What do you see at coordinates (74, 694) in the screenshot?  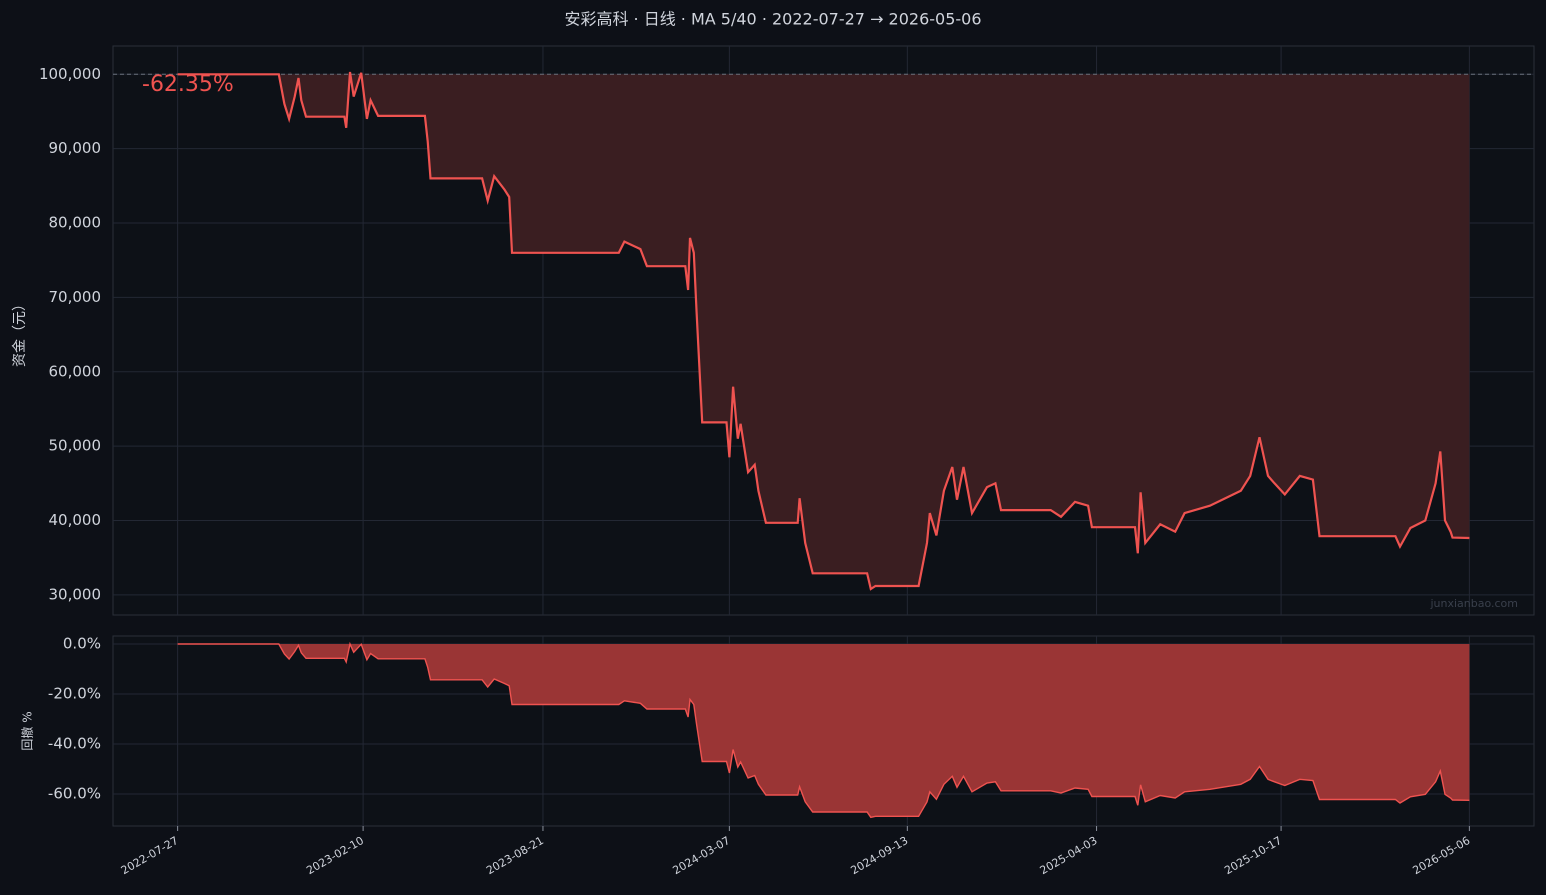 I see `y-tick-label: -20.0%` at bounding box center [74, 694].